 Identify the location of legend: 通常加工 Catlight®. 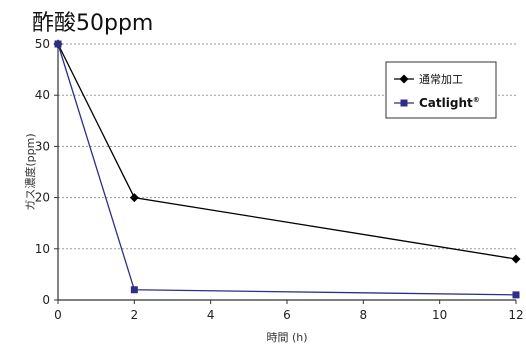
(441, 90).